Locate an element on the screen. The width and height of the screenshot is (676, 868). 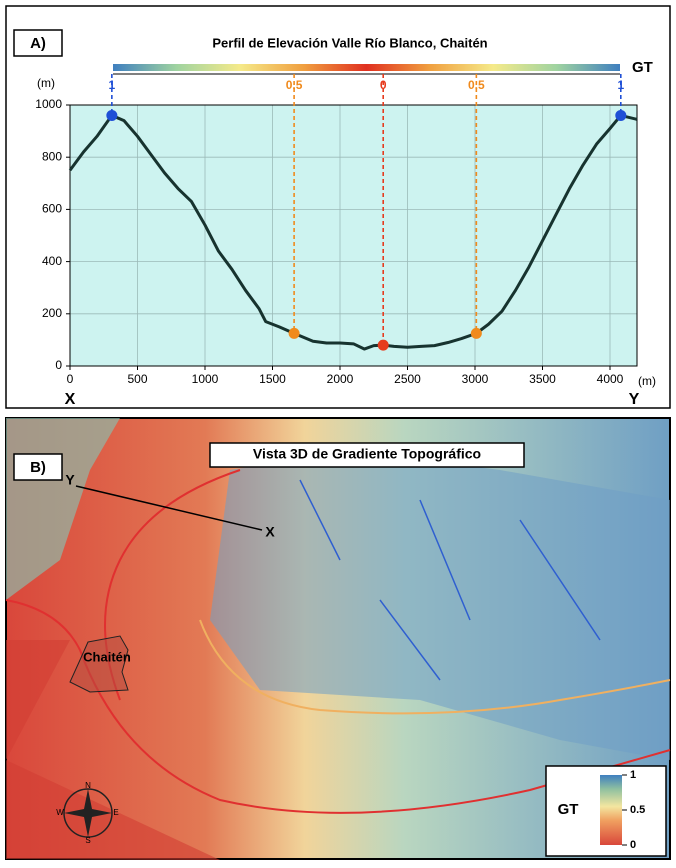
legend-ramp is located at coordinates (611, 810).